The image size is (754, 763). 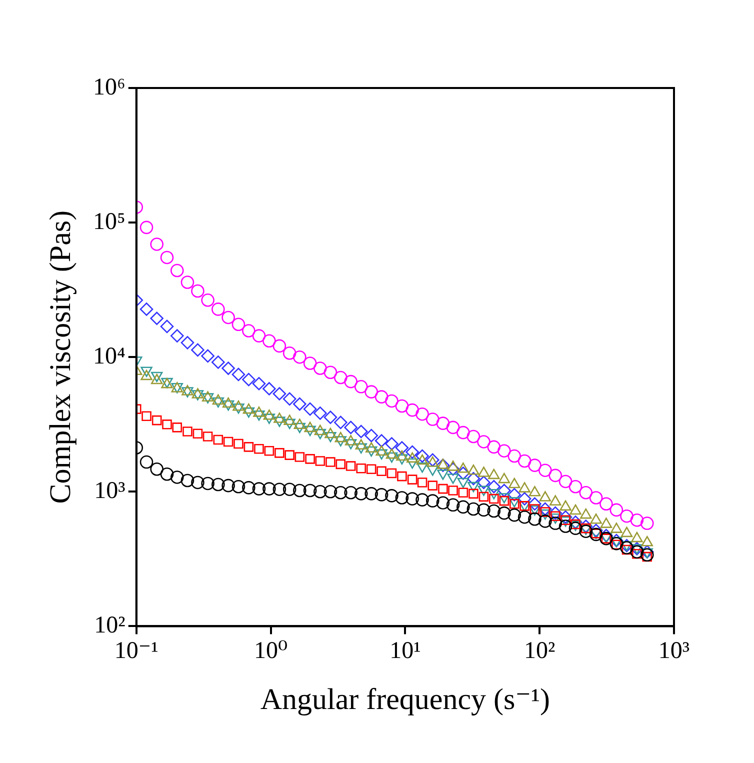 I want to click on x-tick-label: 10⁻¹, so click(x=136, y=651).